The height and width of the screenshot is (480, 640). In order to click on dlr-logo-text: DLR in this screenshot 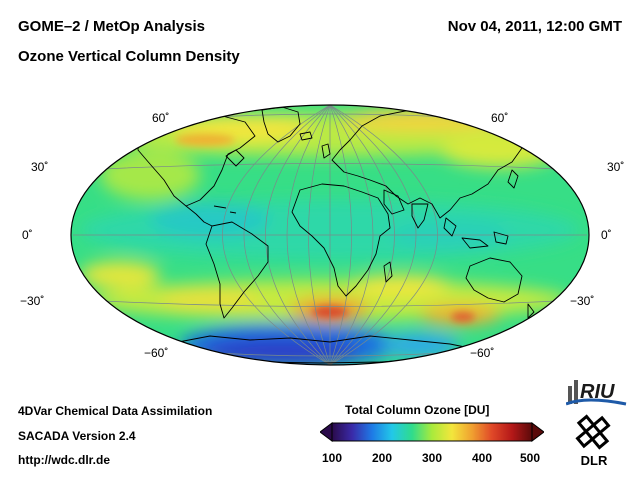, I will do `click(594, 460)`.